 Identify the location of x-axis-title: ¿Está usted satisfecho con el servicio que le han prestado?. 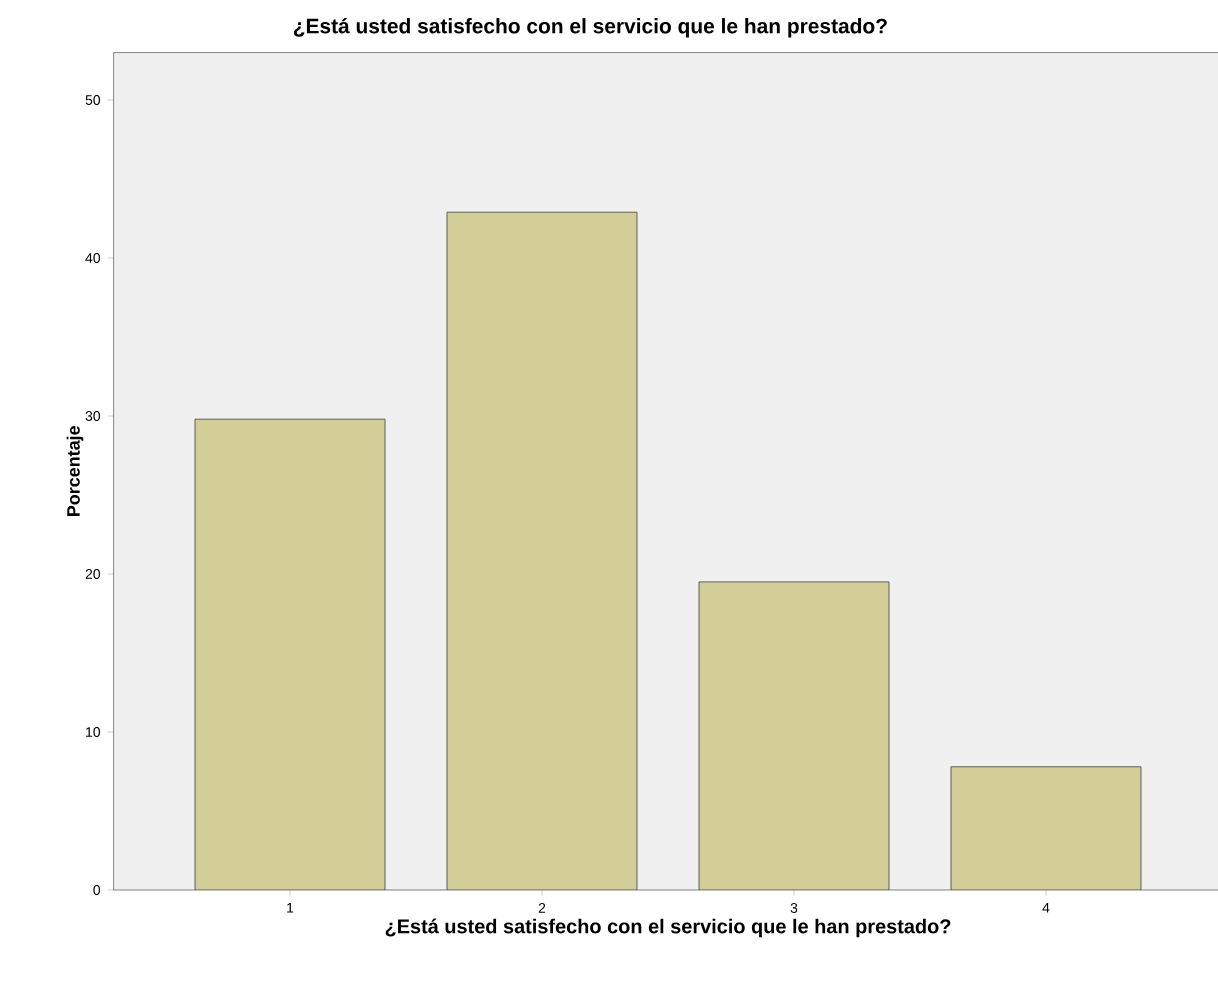
(668, 928).